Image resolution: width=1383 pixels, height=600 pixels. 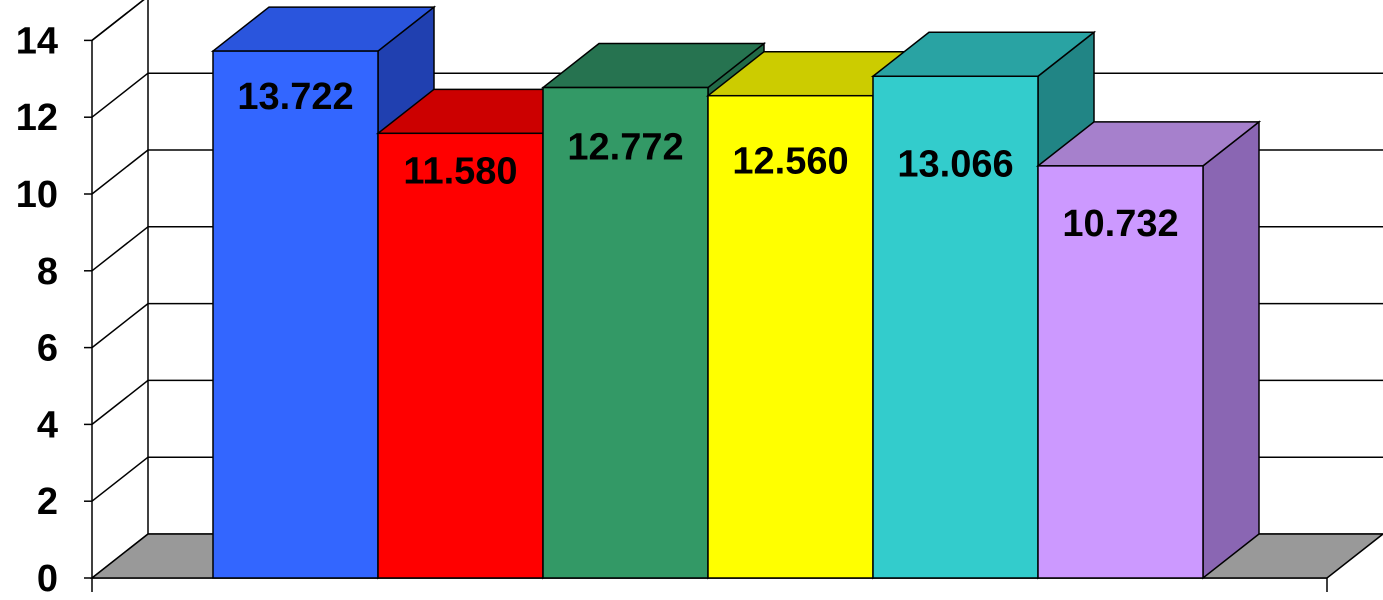 I want to click on y-tick-label: 0, so click(x=47, y=579).